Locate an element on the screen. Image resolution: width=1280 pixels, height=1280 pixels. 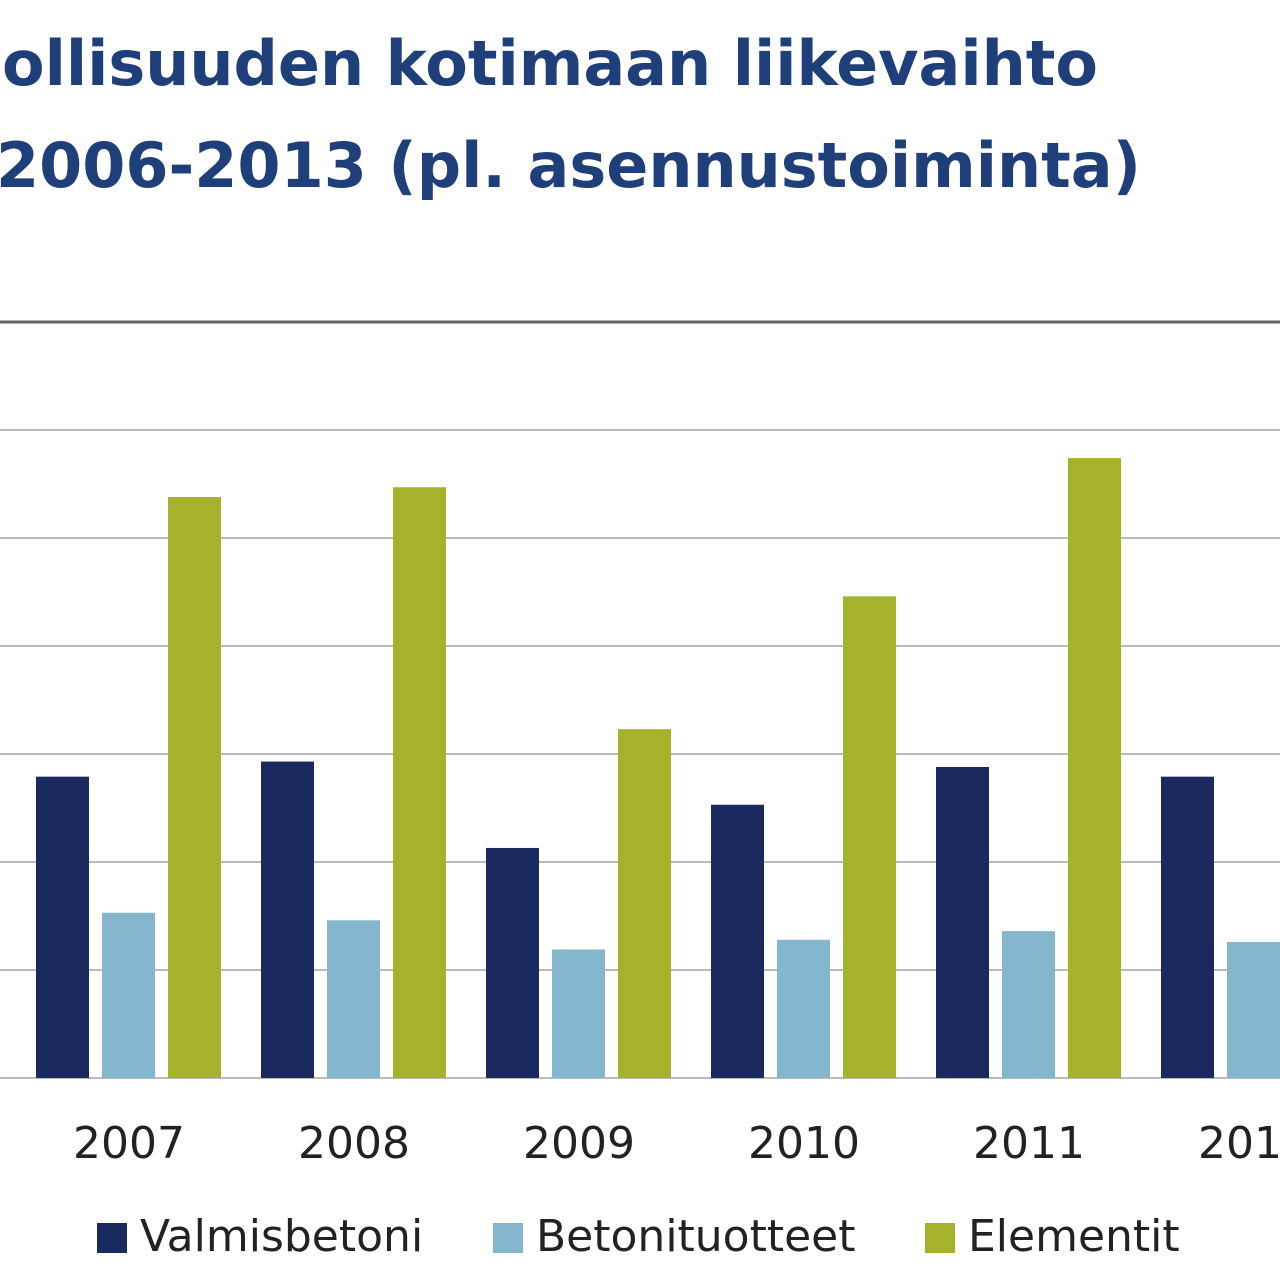
x-tick-label: 2010 is located at coordinates (804, 1143).